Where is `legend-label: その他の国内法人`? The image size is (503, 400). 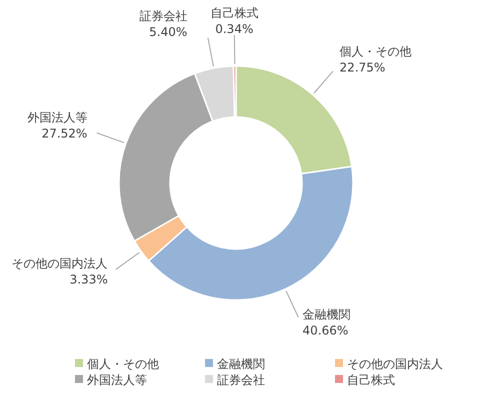 legend-label: その他の国内法人 is located at coordinates (395, 364).